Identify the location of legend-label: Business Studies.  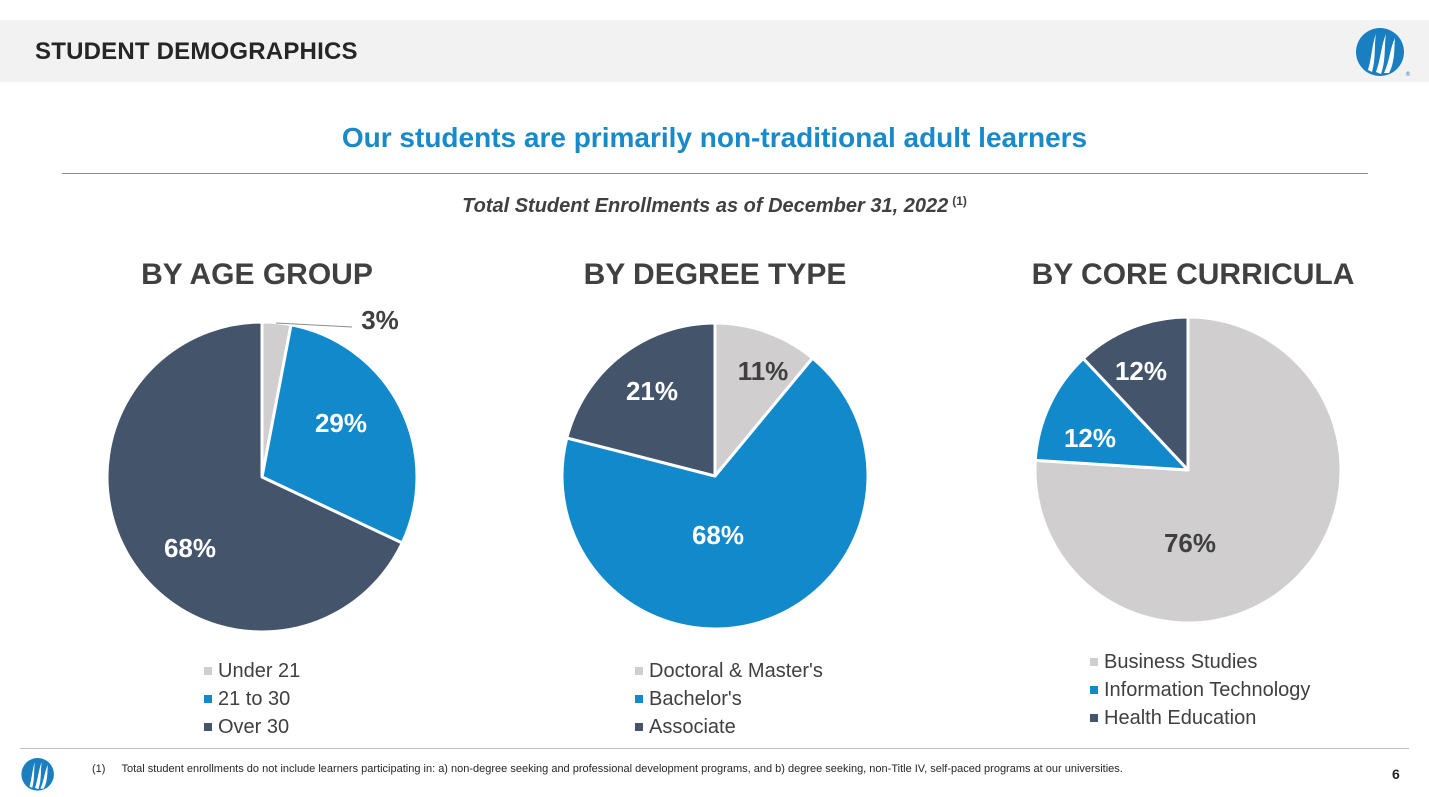
(1181, 661).